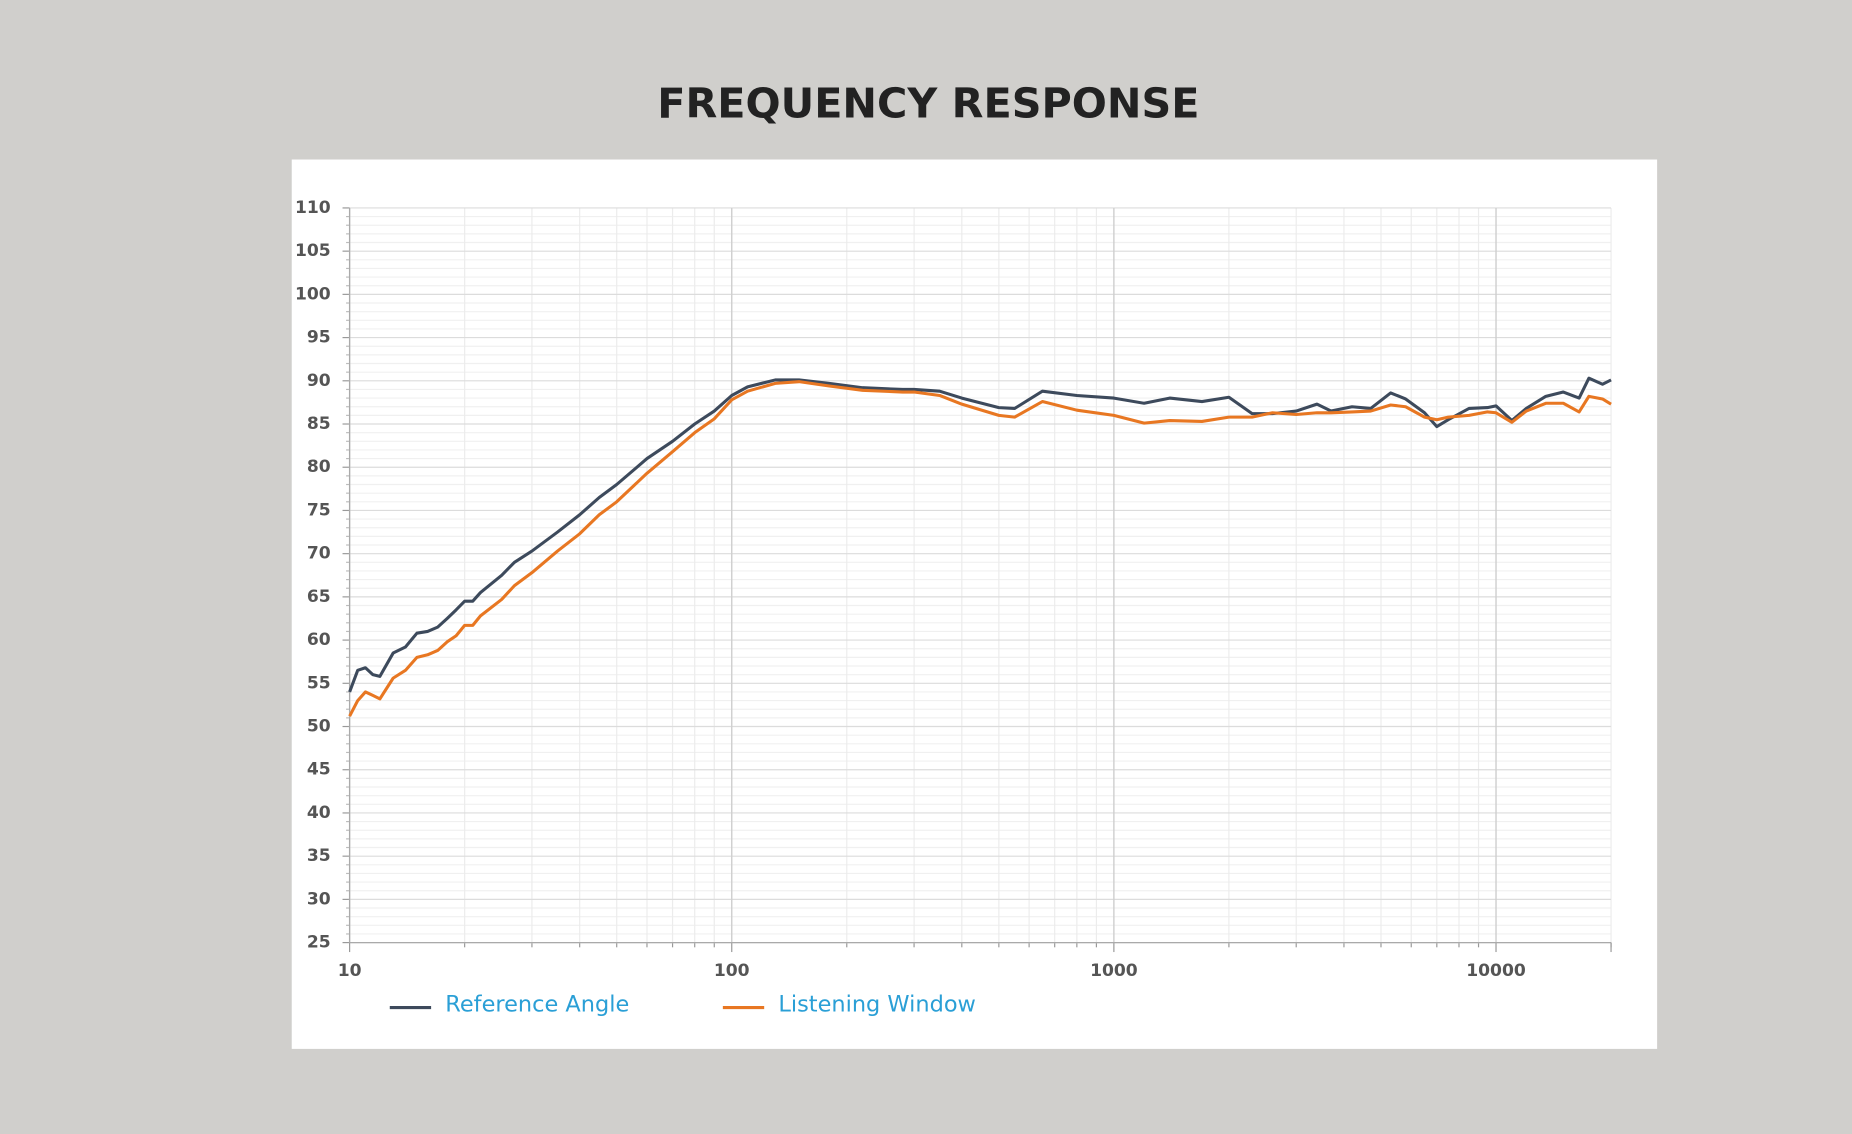 The width and height of the screenshot is (1852, 1134). Describe the element at coordinates (319, 510) in the screenshot. I see `y-tick-label: 75` at that location.